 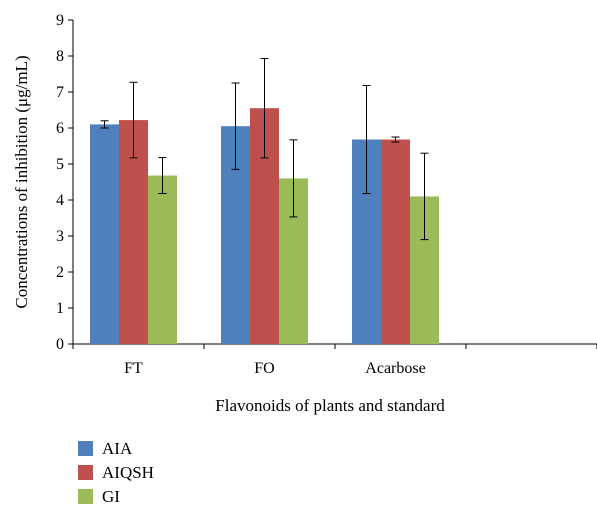 I want to click on x-tick-label: FT, so click(x=133, y=368).